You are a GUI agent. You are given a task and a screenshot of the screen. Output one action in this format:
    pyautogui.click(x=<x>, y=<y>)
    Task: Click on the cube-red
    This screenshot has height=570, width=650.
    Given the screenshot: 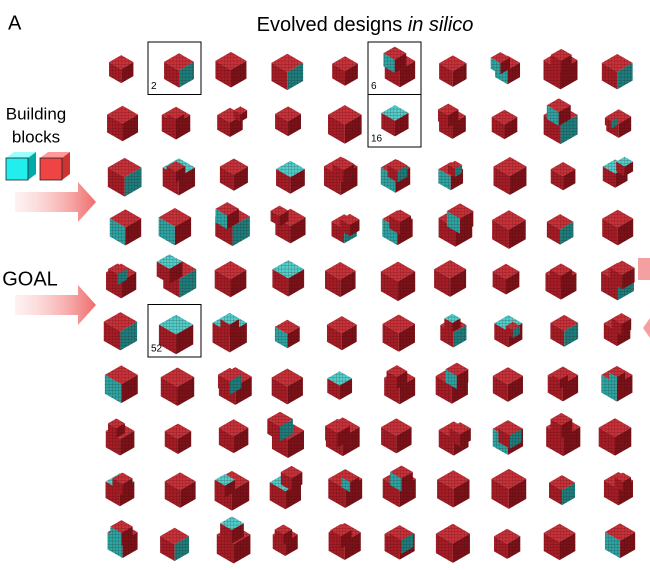 What is the action you would take?
    pyautogui.click(x=54, y=166)
    